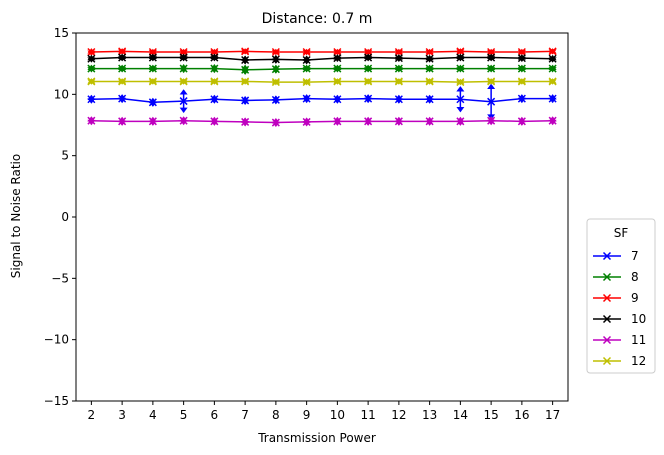  Describe the element at coordinates (552, 415) in the screenshot. I see `x-tick-label: 17` at that location.